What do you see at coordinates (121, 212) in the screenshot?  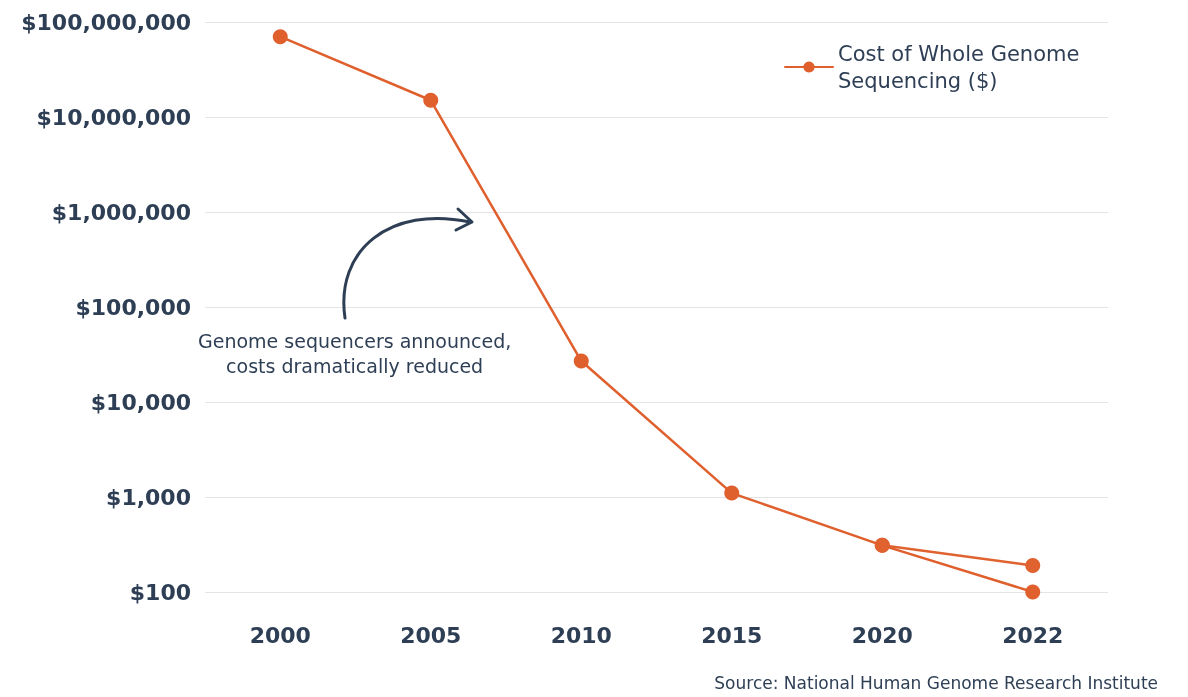 I see `y-tick-label: $1,000,000` at bounding box center [121, 212].